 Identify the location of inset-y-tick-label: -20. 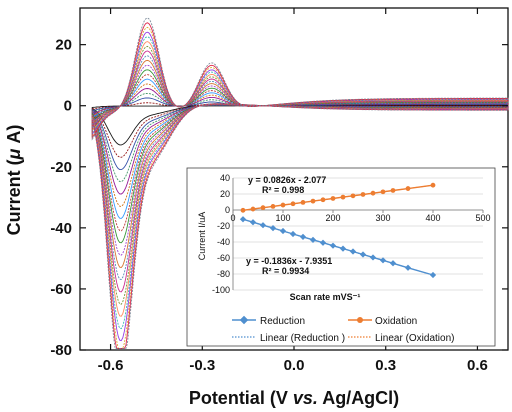
(223, 226).